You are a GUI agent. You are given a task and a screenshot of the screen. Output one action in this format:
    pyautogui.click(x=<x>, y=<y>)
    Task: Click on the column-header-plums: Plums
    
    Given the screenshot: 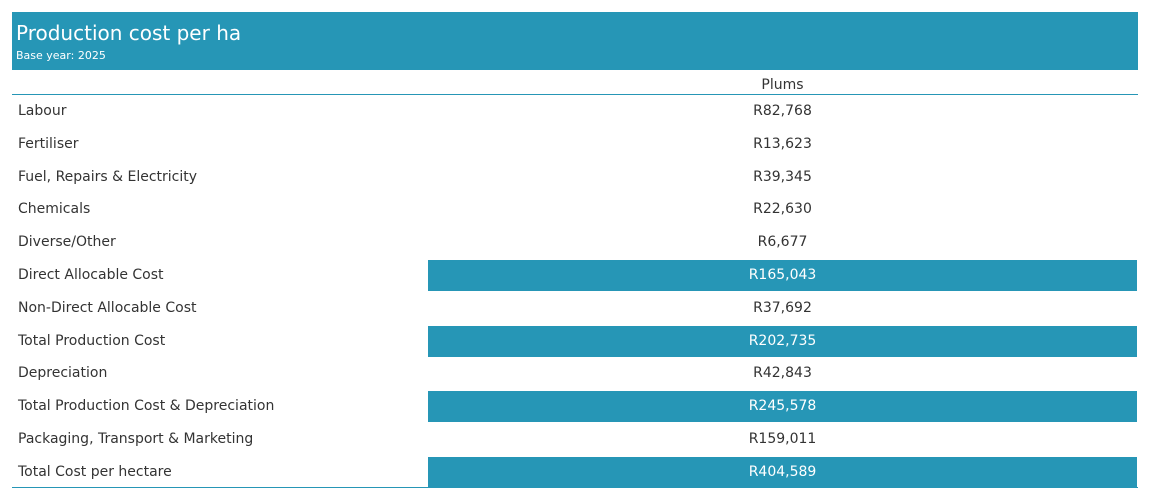 What is the action you would take?
    pyautogui.click(x=782, y=85)
    